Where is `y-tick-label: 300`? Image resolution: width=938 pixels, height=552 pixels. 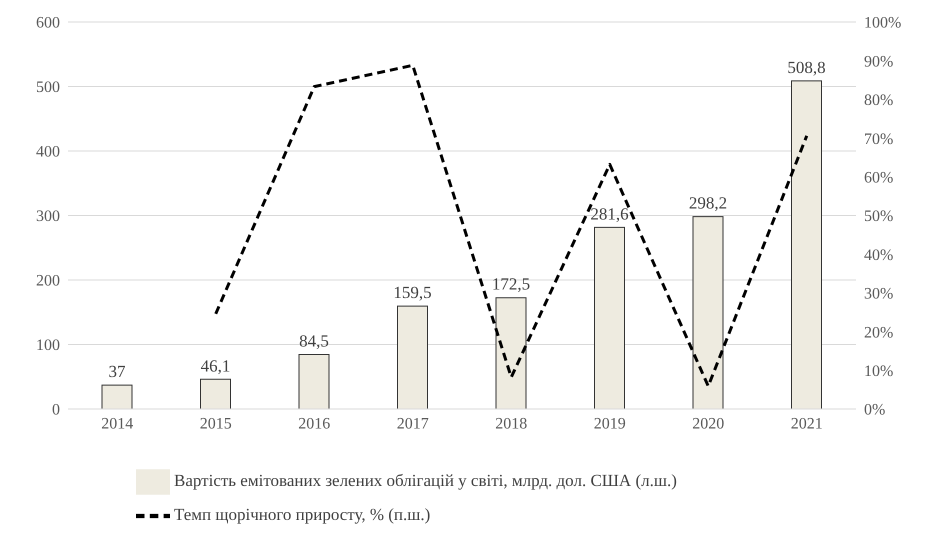
y-tick-label: 300 is located at coordinates (48, 217).